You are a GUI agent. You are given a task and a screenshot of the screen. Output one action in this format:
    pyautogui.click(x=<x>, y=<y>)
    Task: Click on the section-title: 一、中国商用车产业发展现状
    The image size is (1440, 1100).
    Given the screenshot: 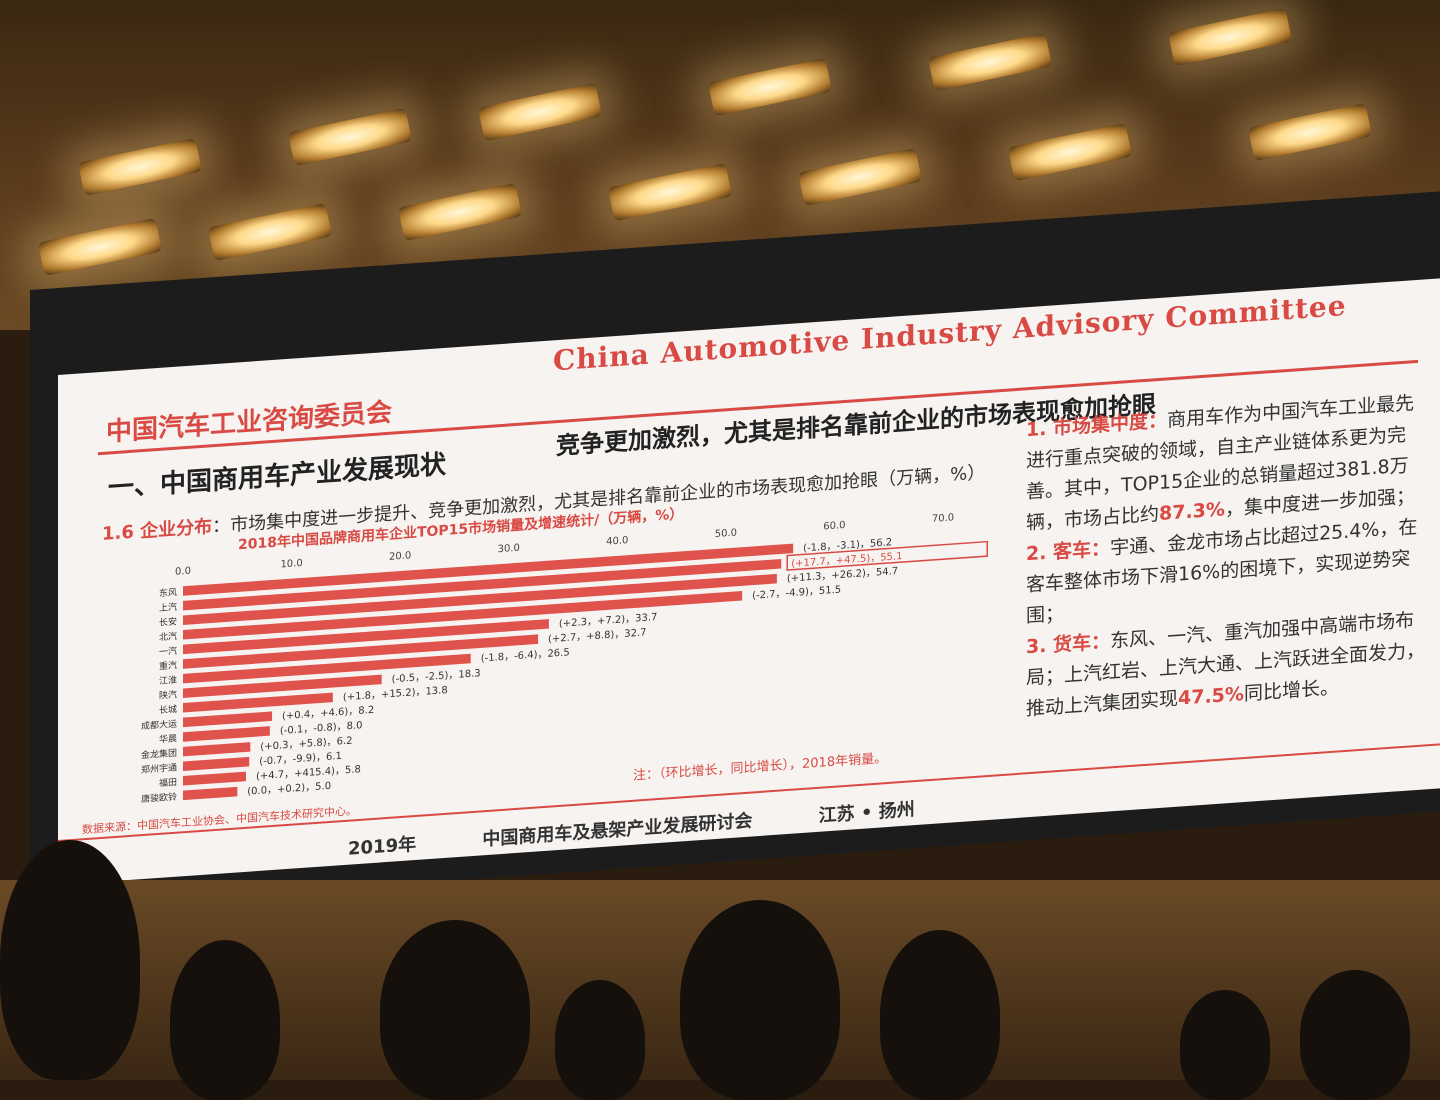 What is the action you would take?
    pyautogui.click(x=277, y=476)
    